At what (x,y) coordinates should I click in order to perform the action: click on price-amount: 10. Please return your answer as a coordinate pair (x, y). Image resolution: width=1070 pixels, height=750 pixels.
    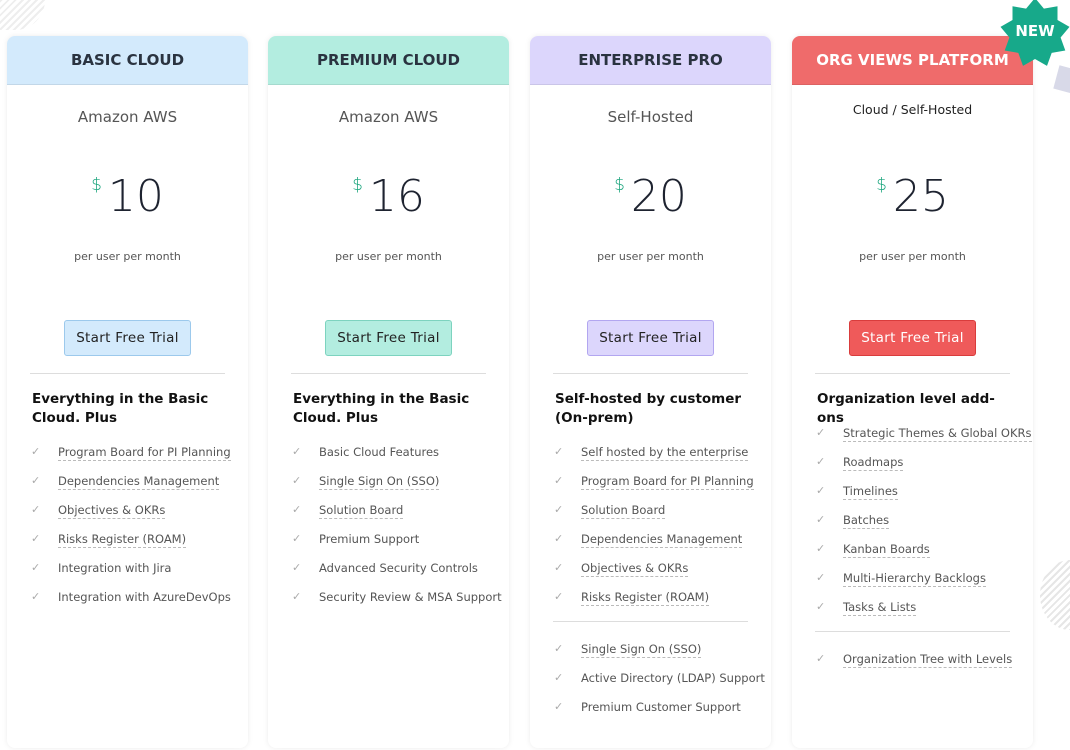
    Looking at the image, I should click on (135, 196).